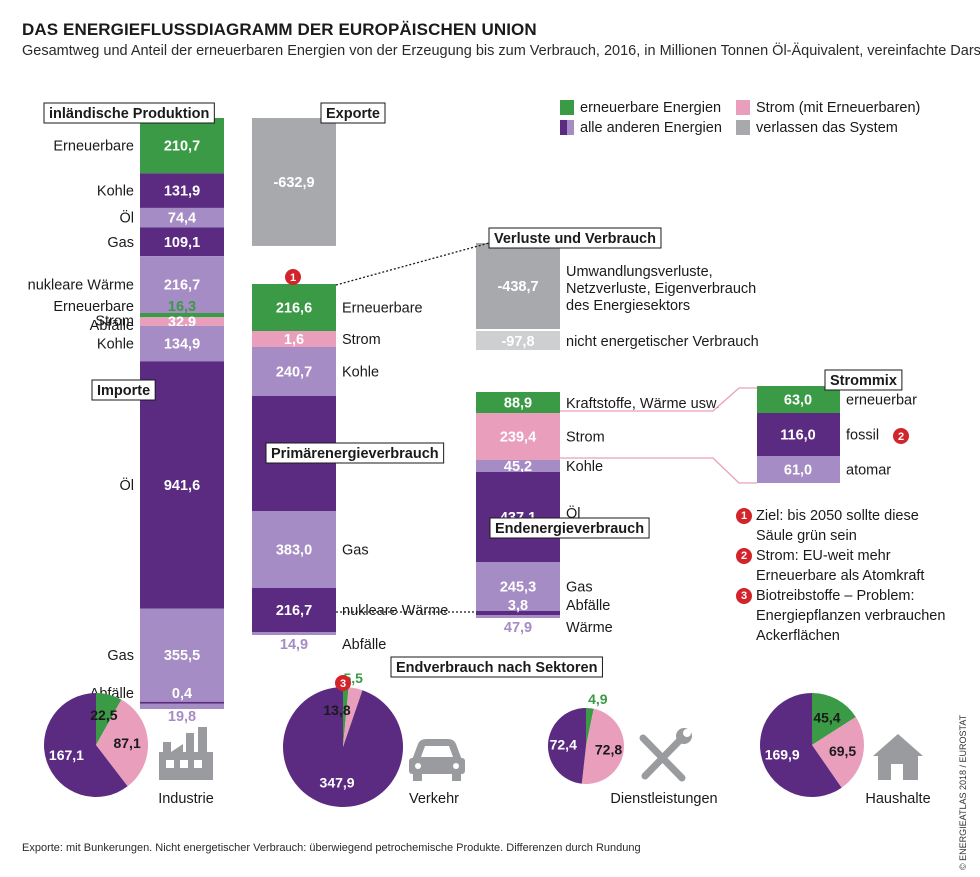  What do you see at coordinates (115, 192) in the screenshot?
I see `production-category-1: Kohle` at bounding box center [115, 192].